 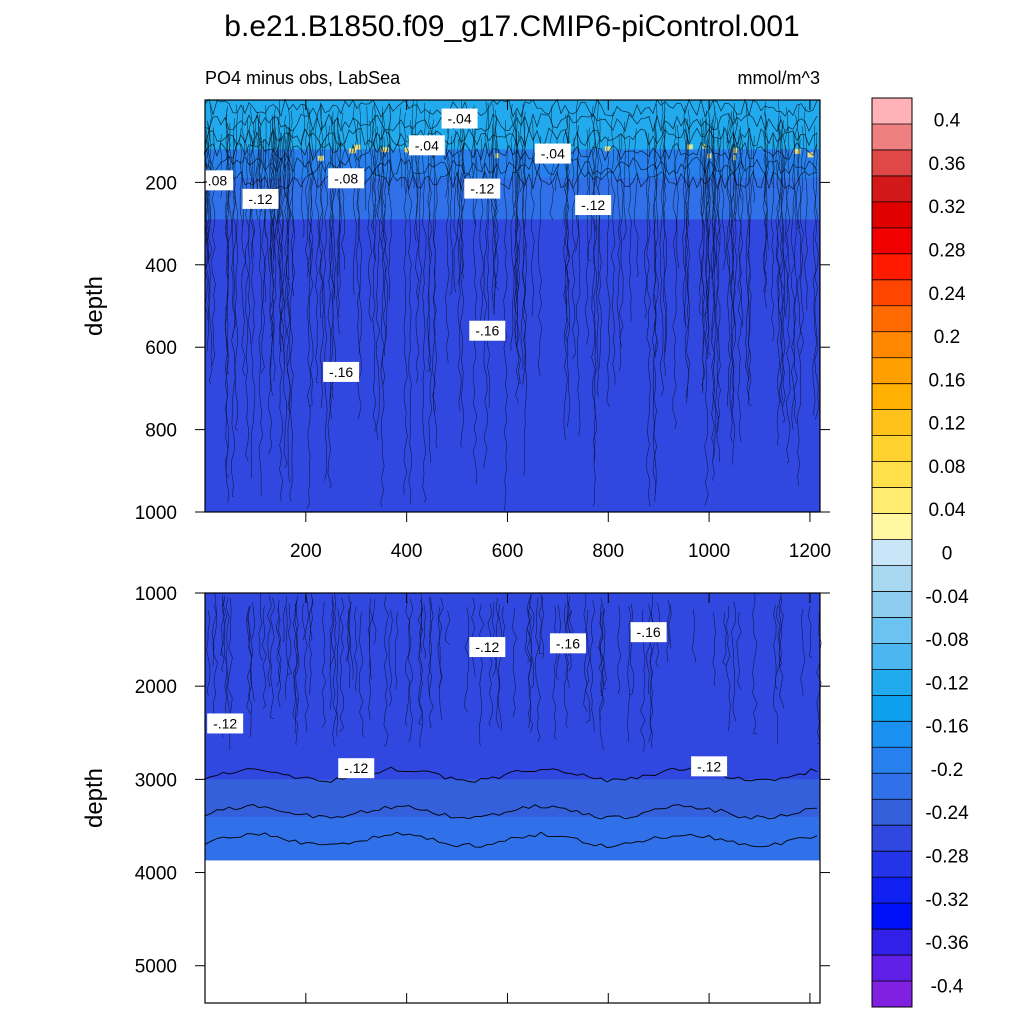 What do you see at coordinates (947, 467) in the screenshot?
I see `colorbar-label: 0.08` at bounding box center [947, 467].